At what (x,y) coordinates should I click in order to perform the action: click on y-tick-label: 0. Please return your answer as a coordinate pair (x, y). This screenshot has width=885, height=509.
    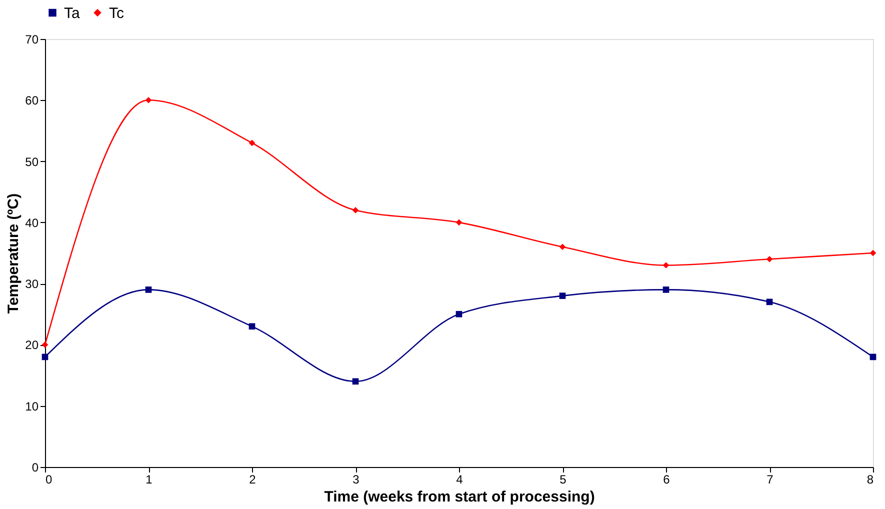
    Looking at the image, I should click on (35, 467).